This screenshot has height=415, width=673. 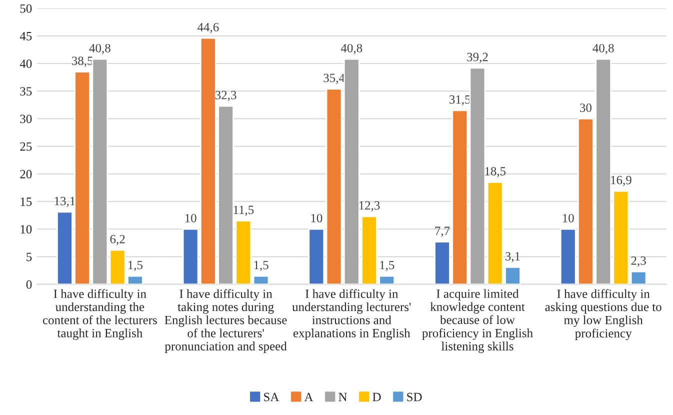 I want to click on x-tick-label: I acquire limited knowledge content because of low proficiency in English listening skills, so click(x=477, y=321).